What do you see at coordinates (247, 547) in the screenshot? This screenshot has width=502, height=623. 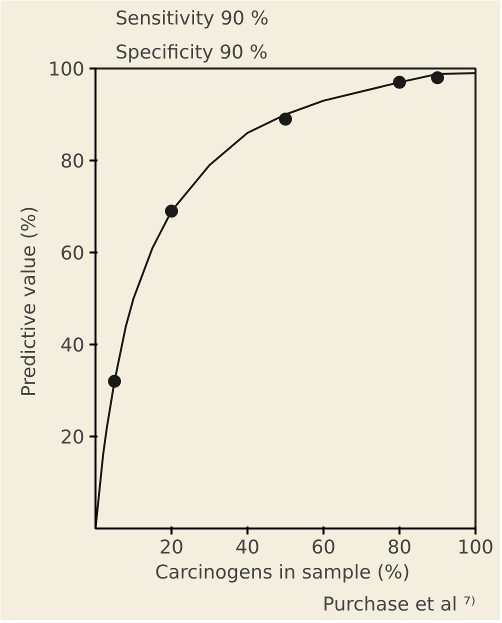 I see `x-tick-label: 40` at bounding box center [247, 547].